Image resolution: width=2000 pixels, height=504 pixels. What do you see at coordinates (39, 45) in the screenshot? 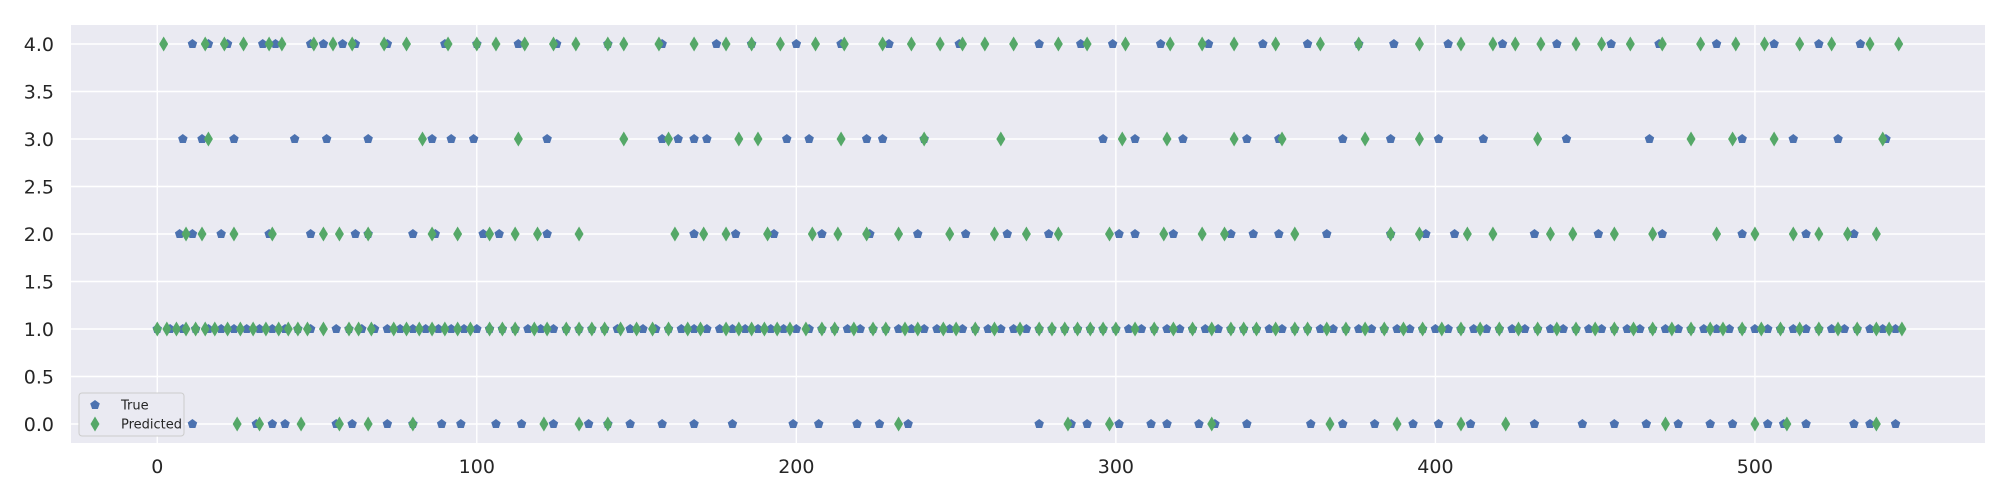
I see `y-tick-label: 4.0` at bounding box center [39, 45].